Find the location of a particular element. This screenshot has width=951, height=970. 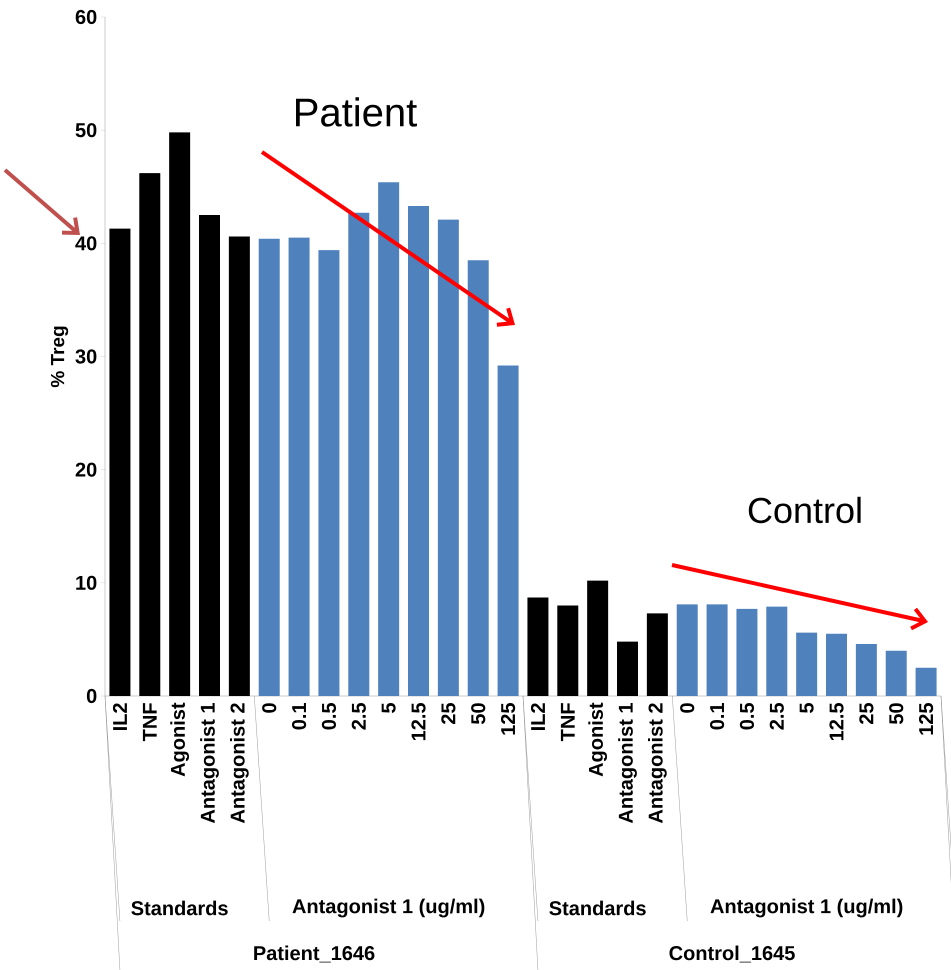

annotation: Control is located at coordinates (804, 510).